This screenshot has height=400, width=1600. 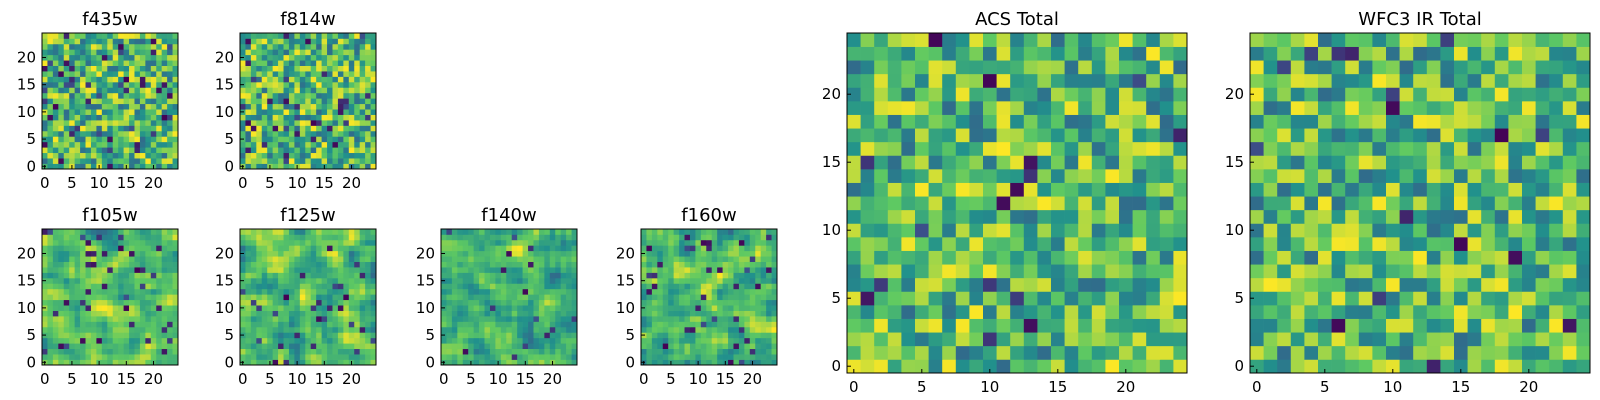 What do you see at coordinates (430, 335) in the screenshot?
I see `y-tick-label: 5` at bounding box center [430, 335].